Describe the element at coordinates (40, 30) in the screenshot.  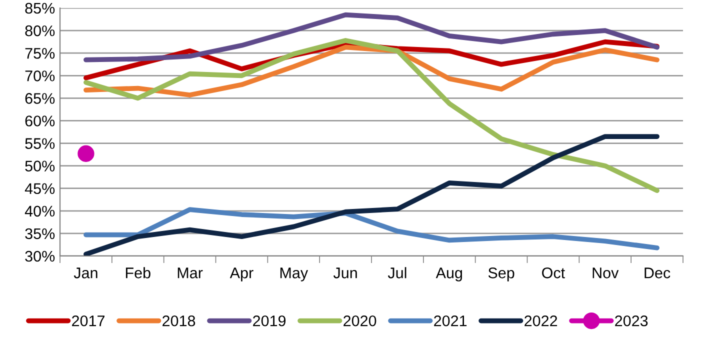
I see `y-tick-label: 80%` at that location.